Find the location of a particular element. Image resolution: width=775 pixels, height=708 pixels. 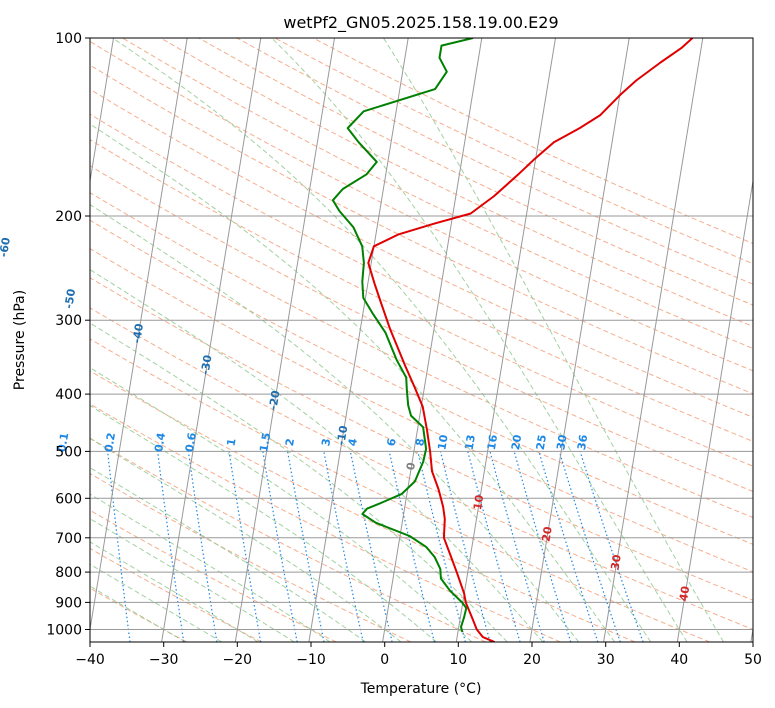

isotherm-label: 40 is located at coordinates (684, 594).